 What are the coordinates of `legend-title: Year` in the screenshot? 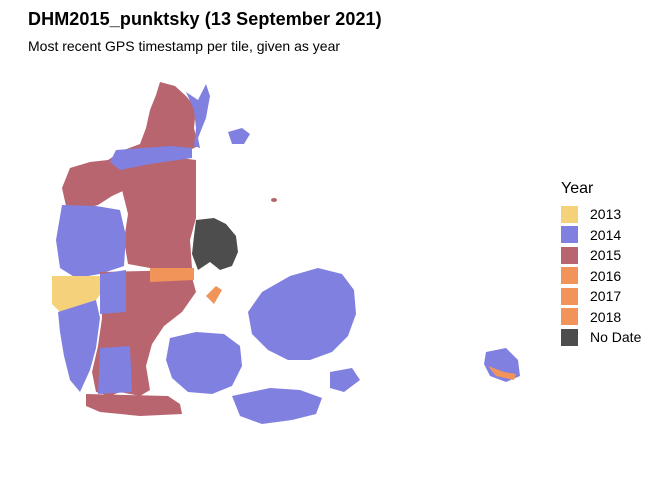 It's located at (577, 188).